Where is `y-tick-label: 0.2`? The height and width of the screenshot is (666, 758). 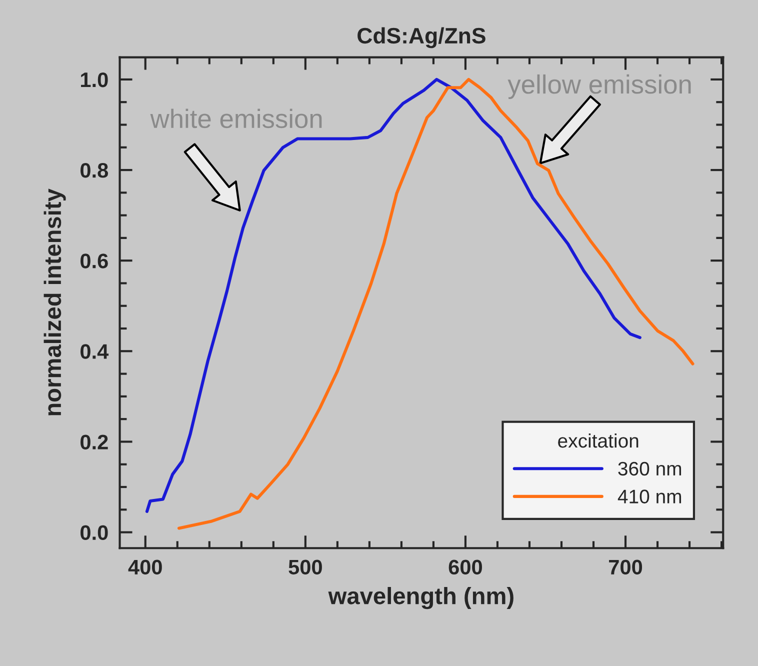 y-tick-label: 0.2 is located at coordinates (94, 442).